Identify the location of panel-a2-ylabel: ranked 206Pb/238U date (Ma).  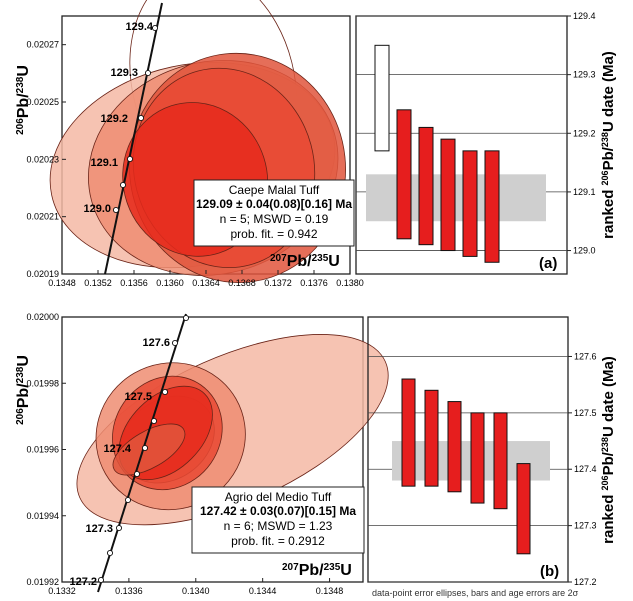
(608, 145).